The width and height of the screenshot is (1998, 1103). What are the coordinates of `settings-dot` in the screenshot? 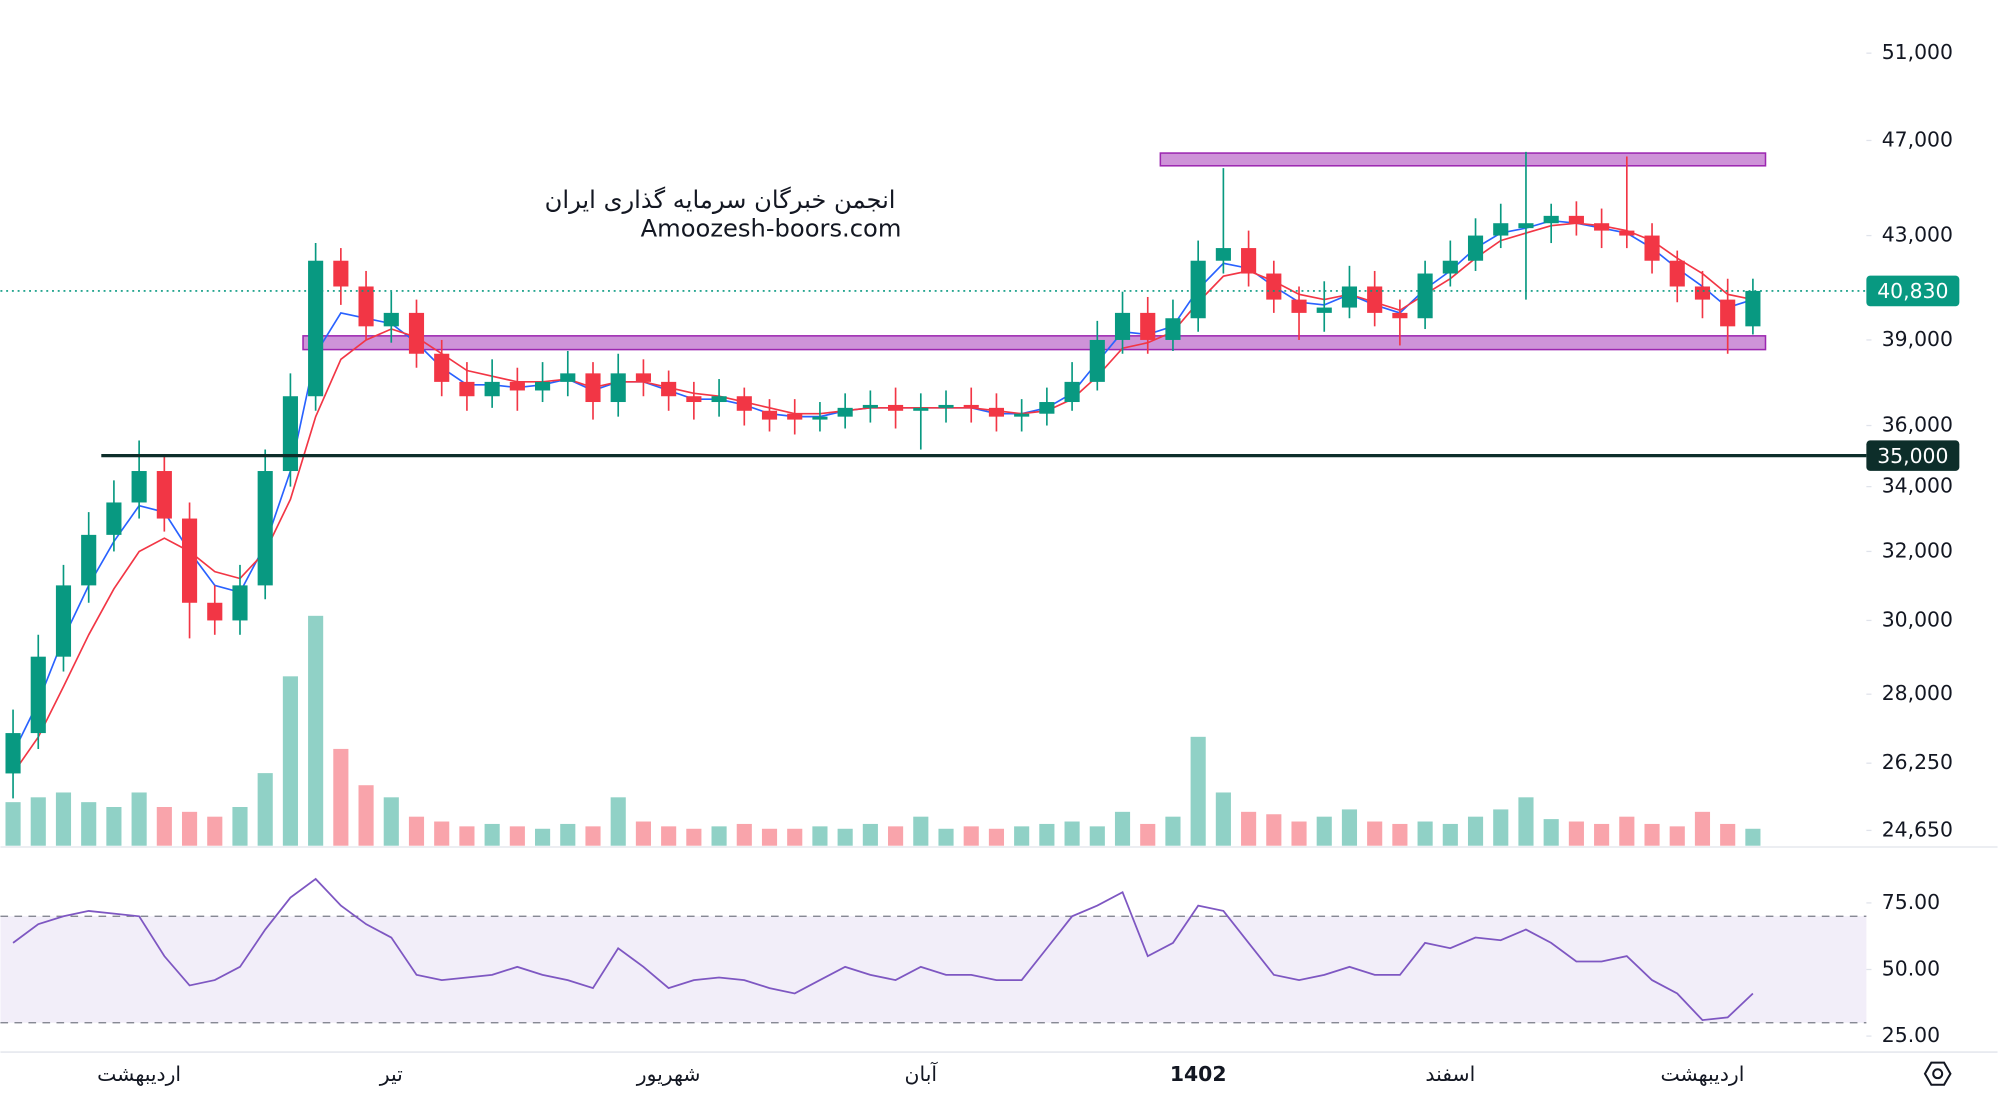 It's located at (1938, 1074).